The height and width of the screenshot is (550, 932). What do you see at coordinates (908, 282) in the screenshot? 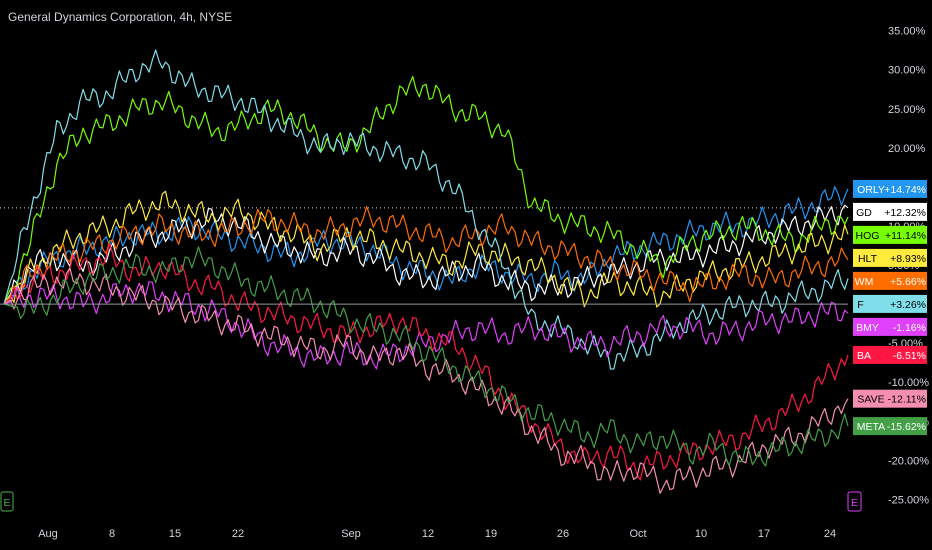
I see `svg-text: +5.66%` at bounding box center [908, 282].